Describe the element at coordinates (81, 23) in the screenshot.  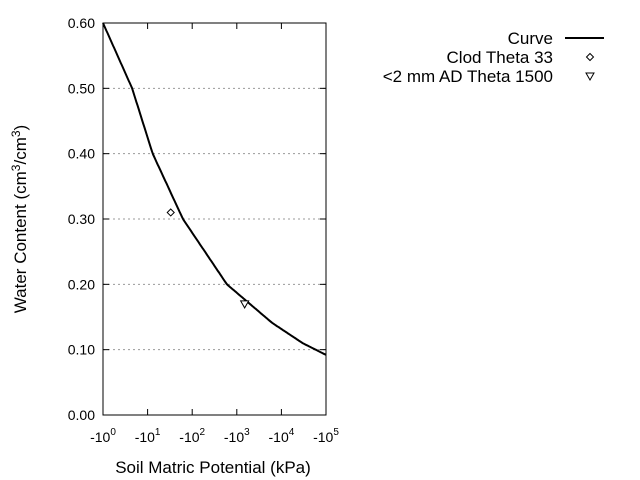
I see `y-tick-label: 0.60` at that location.